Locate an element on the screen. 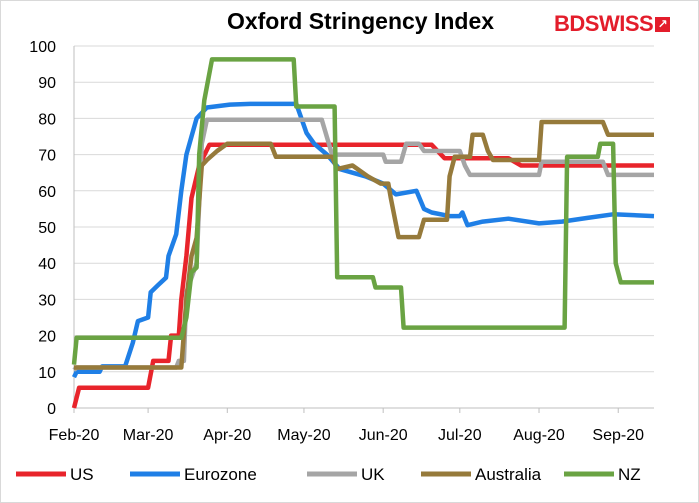 This screenshot has width=699, height=503. x-tick-label: May-20 is located at coordinates (303, 435).